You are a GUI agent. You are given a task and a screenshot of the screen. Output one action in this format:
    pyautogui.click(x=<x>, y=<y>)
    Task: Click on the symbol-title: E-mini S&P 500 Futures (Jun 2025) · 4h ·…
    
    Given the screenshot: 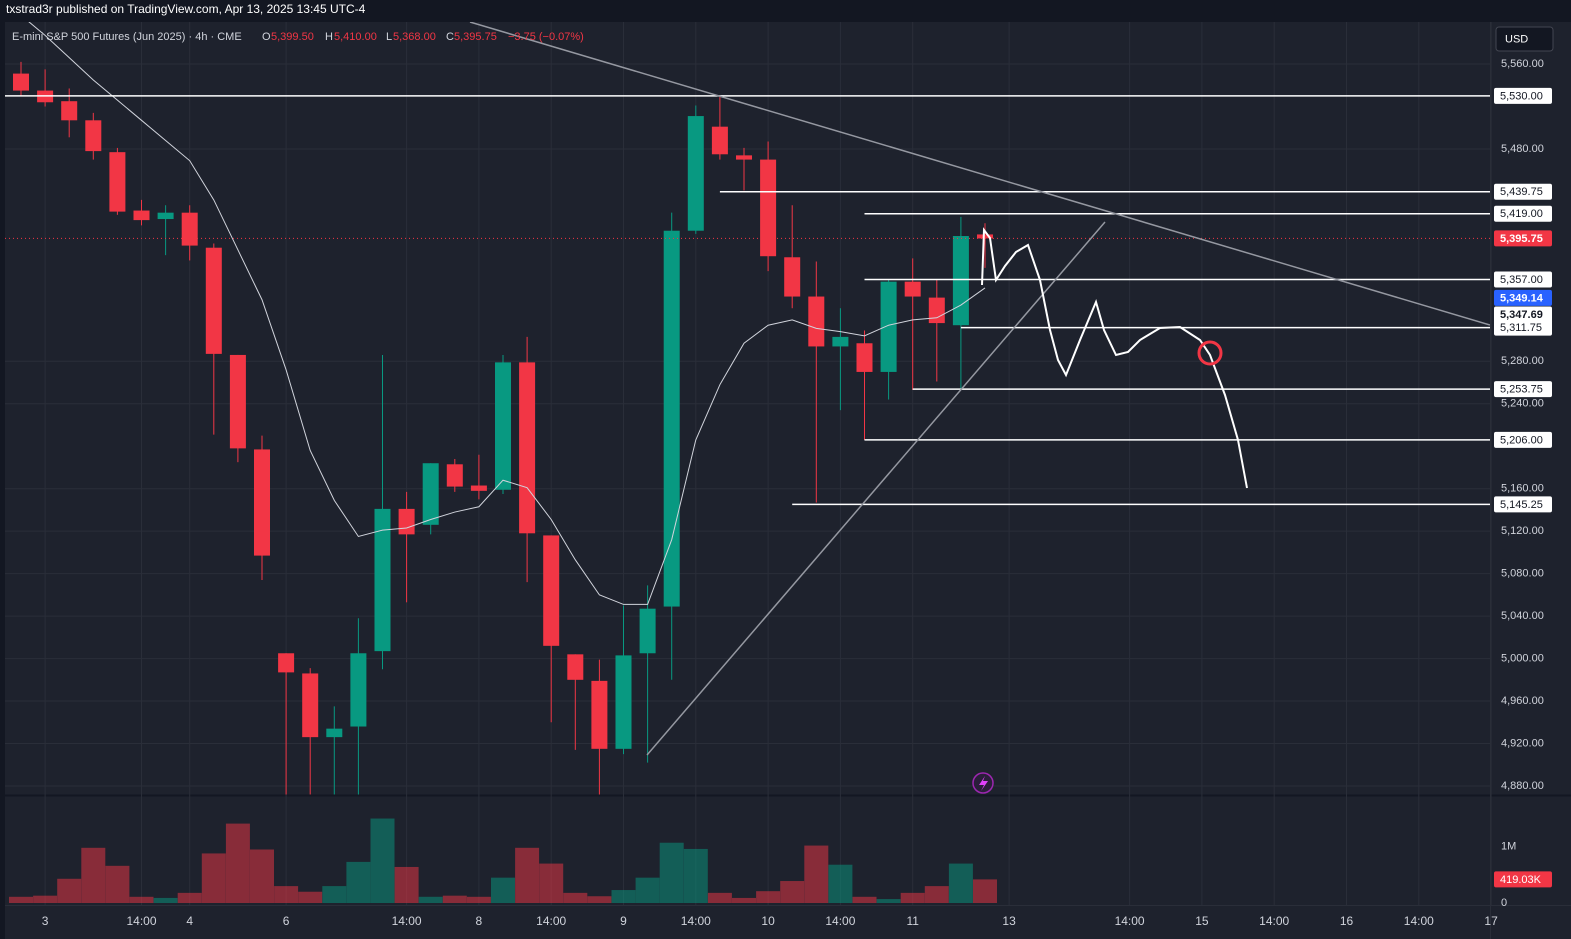 What is the action you would take?
    pyautogui.click(x=127, y=37)
    